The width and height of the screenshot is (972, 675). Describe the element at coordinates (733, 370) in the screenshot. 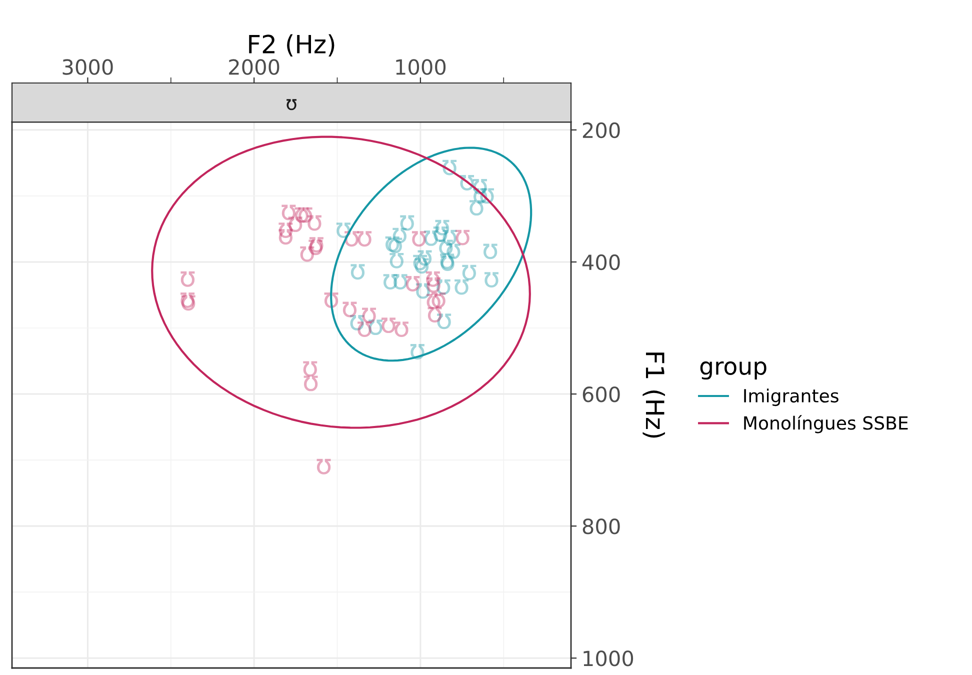

I see `legend-title: group` at that location.